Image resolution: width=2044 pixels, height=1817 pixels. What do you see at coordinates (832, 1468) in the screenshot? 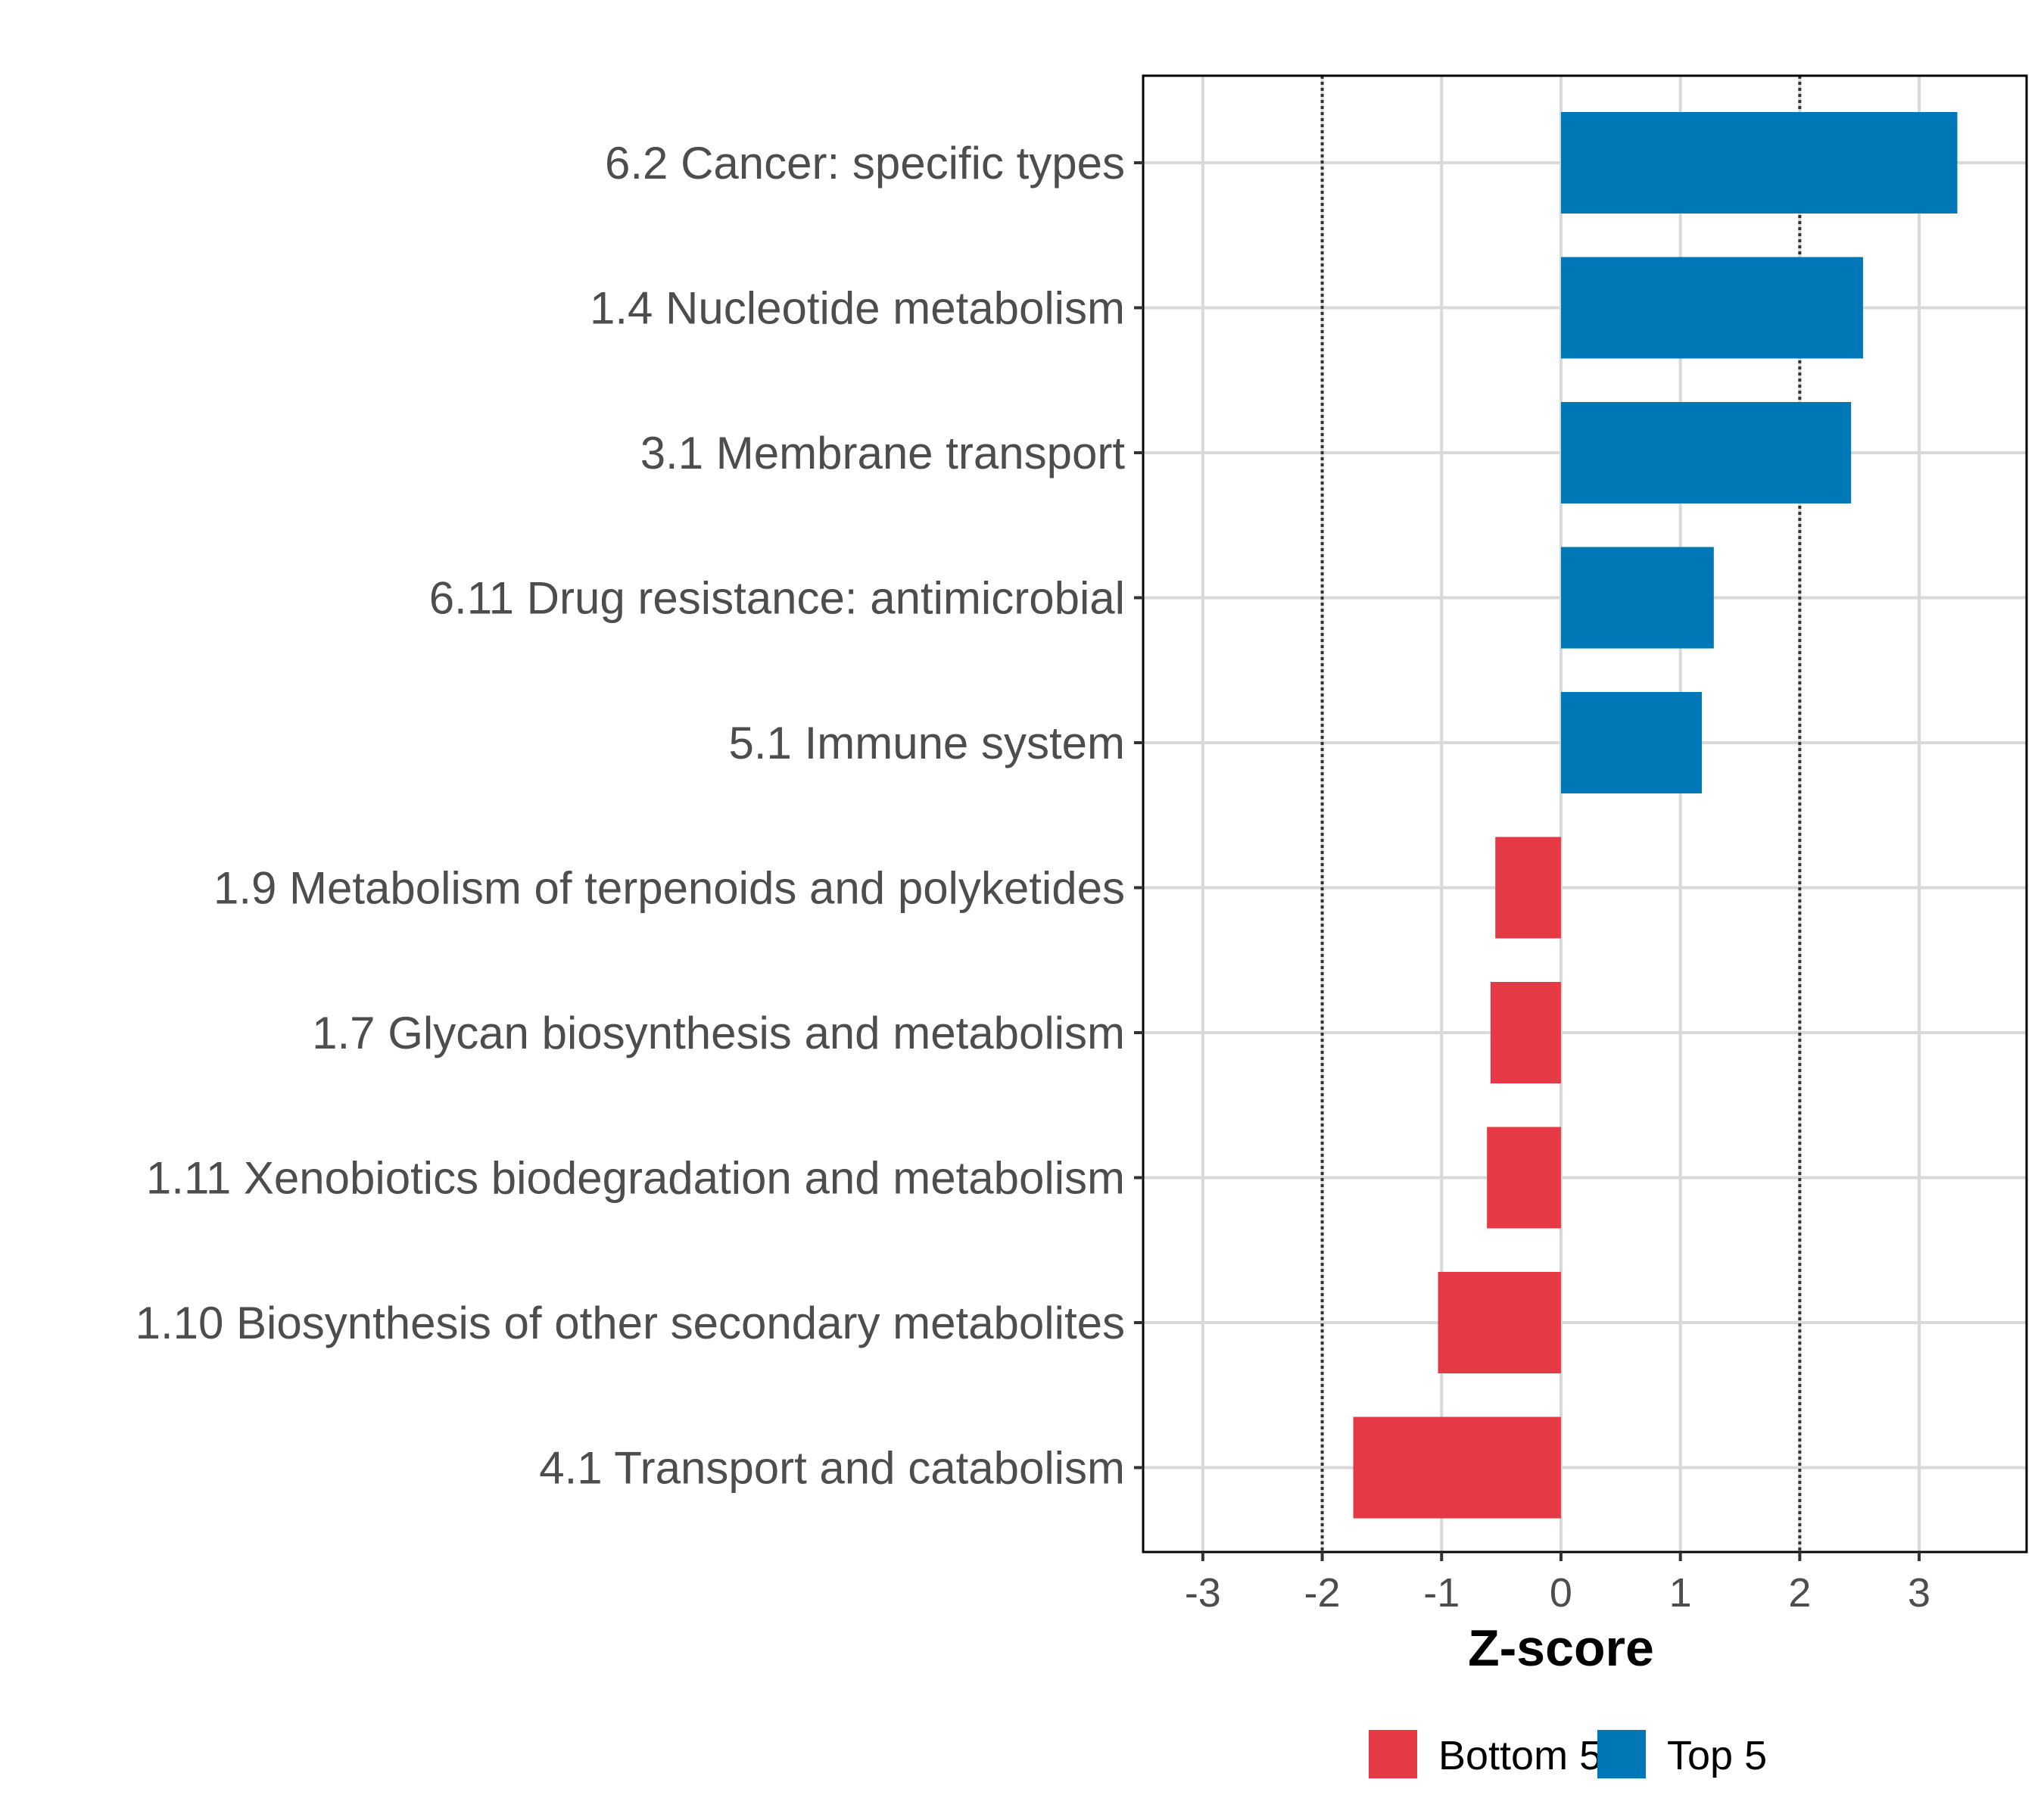
I see `category-label: 4.1 Transport and catabolism` at bounding box center [832, 1468].